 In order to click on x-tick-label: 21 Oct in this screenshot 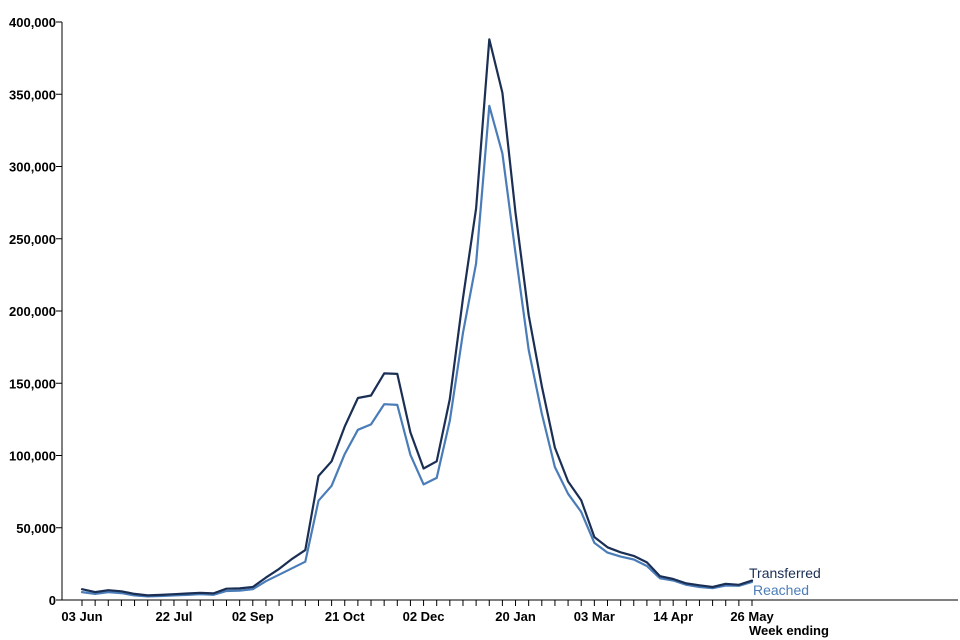, I will do `click(345, 616)`.